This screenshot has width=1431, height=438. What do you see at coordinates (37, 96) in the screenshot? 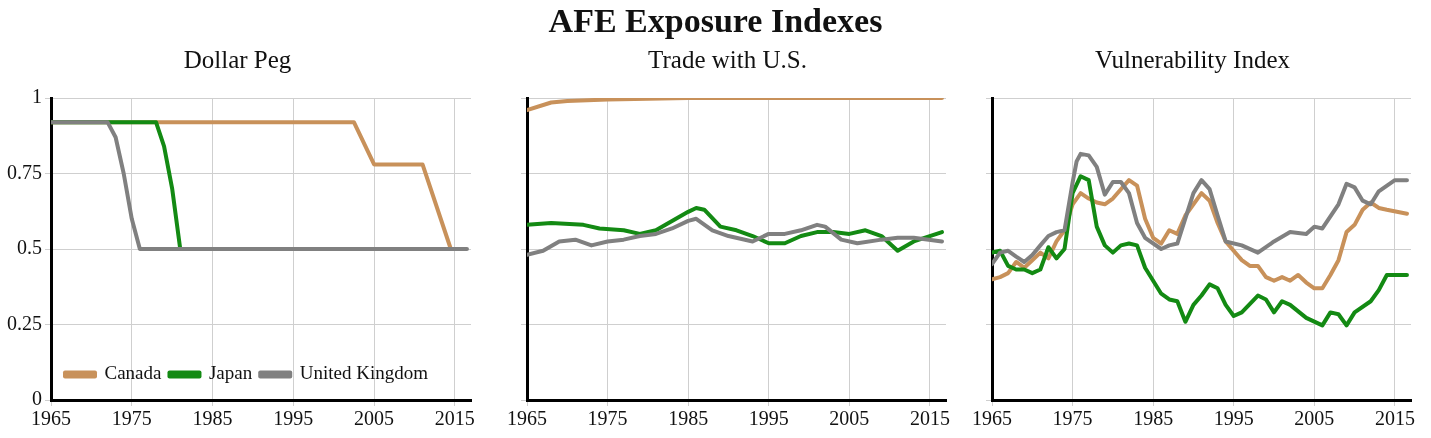
I see `y-tick-label: 1` at bounding box center [37, 96].